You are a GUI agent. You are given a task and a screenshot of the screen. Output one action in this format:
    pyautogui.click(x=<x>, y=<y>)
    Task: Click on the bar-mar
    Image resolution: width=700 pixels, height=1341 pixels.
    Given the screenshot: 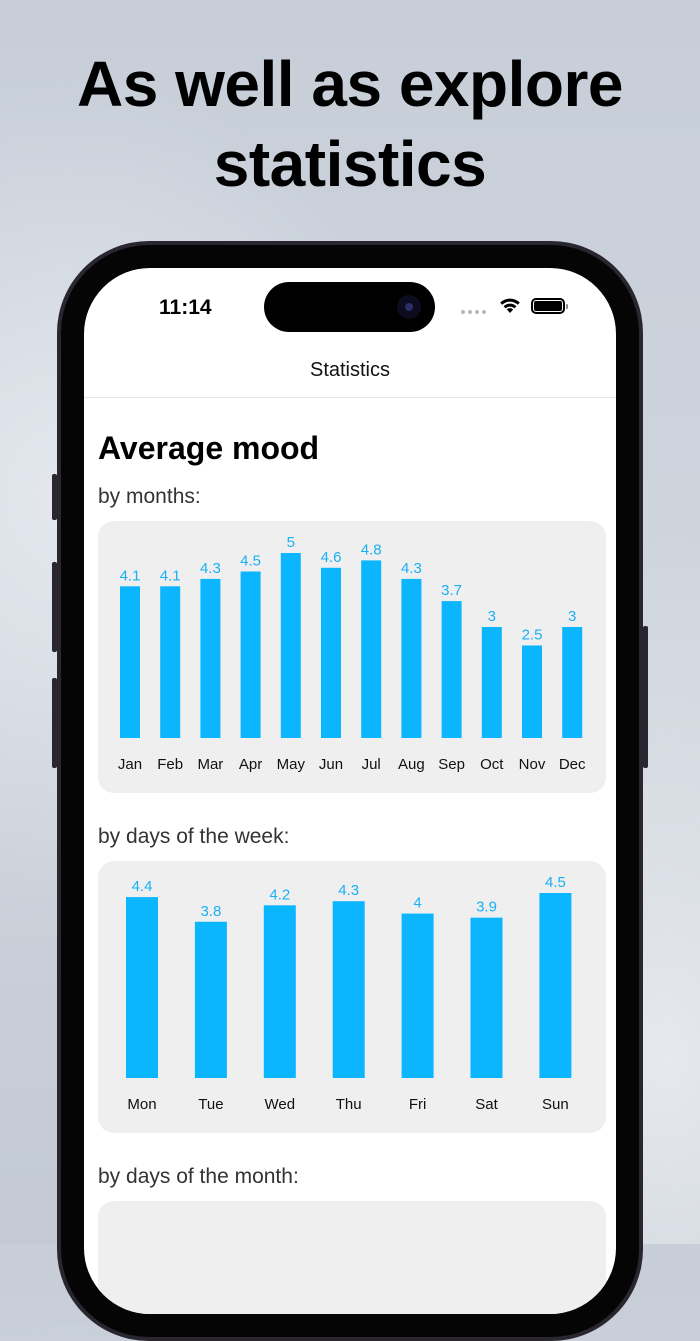 What is the action you would take?
    pyautogui.click(x=210, y=658)
    